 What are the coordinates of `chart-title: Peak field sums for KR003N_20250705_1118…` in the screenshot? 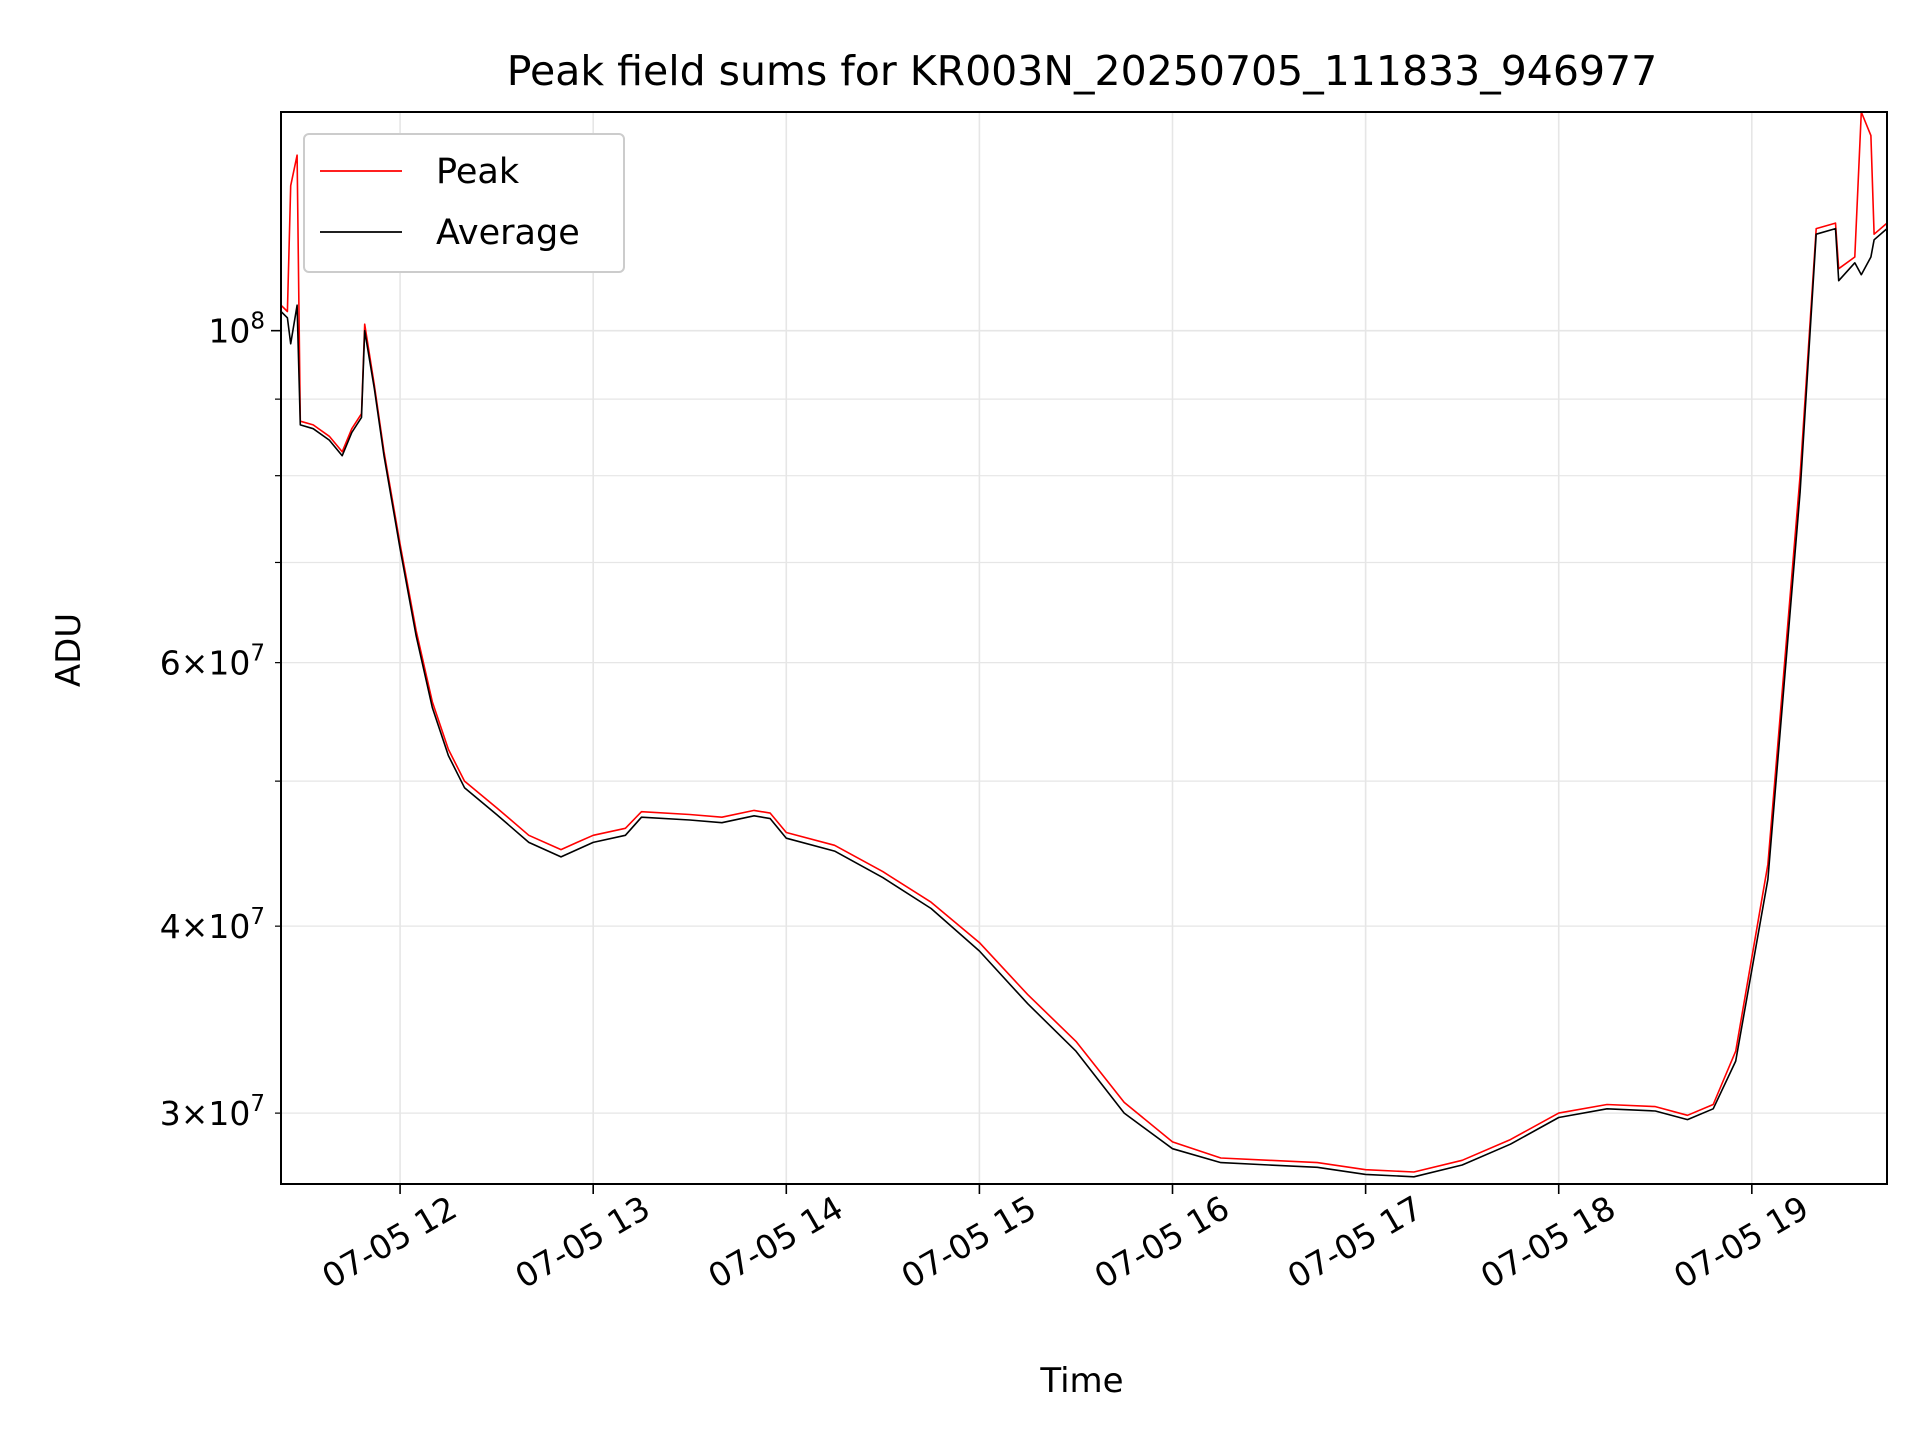 It's located at (1082, 71).